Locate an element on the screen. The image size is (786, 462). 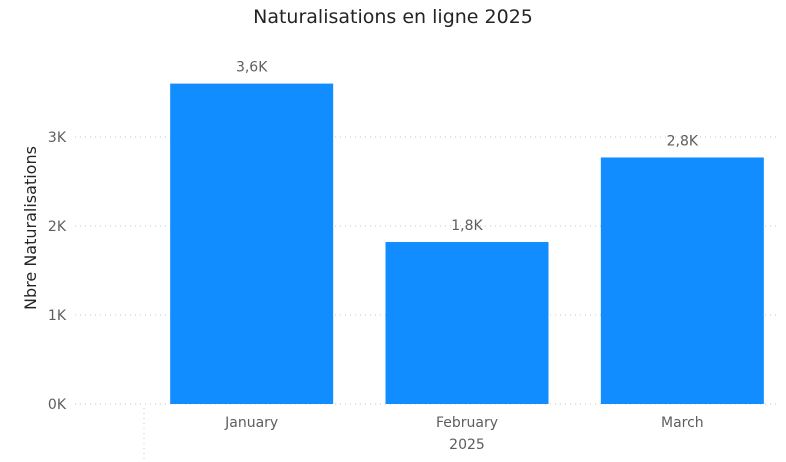
x-axis: January February March is located at coordinates (464, 423).